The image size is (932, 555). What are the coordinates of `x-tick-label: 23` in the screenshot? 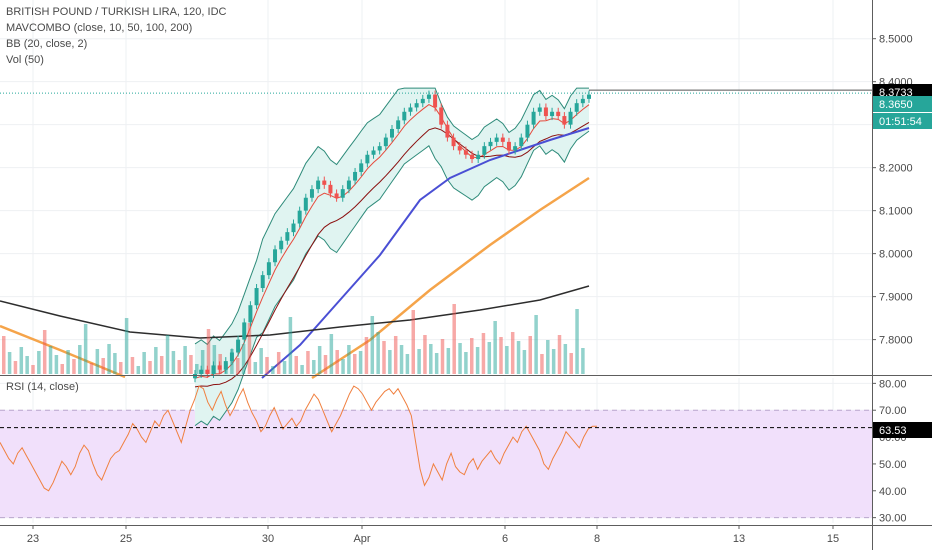 It's located at (33, 539).